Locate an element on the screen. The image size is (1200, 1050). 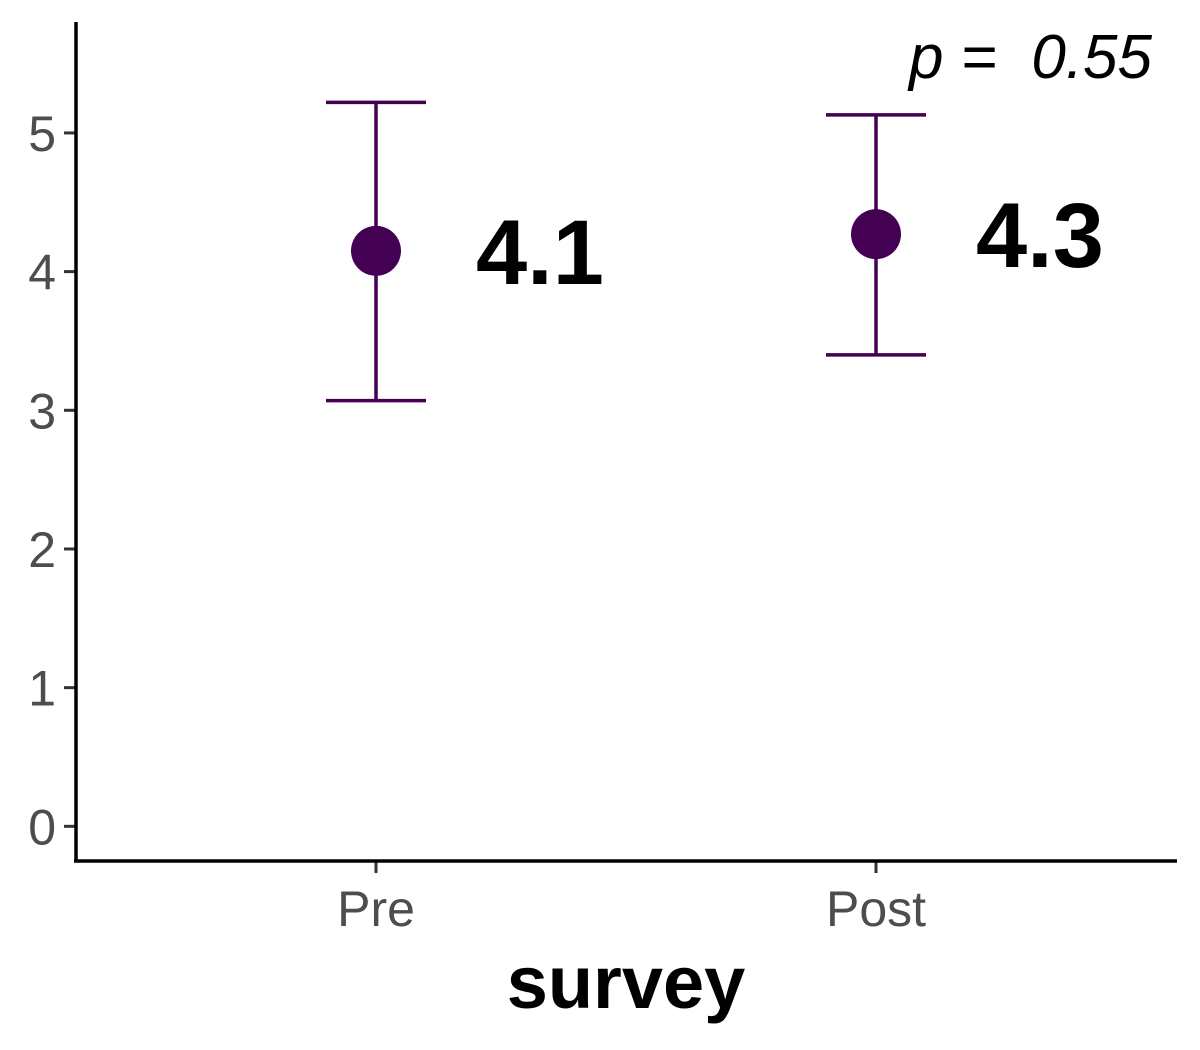
p-value-text: = 0.55 is located at coordinates (1047, 57).